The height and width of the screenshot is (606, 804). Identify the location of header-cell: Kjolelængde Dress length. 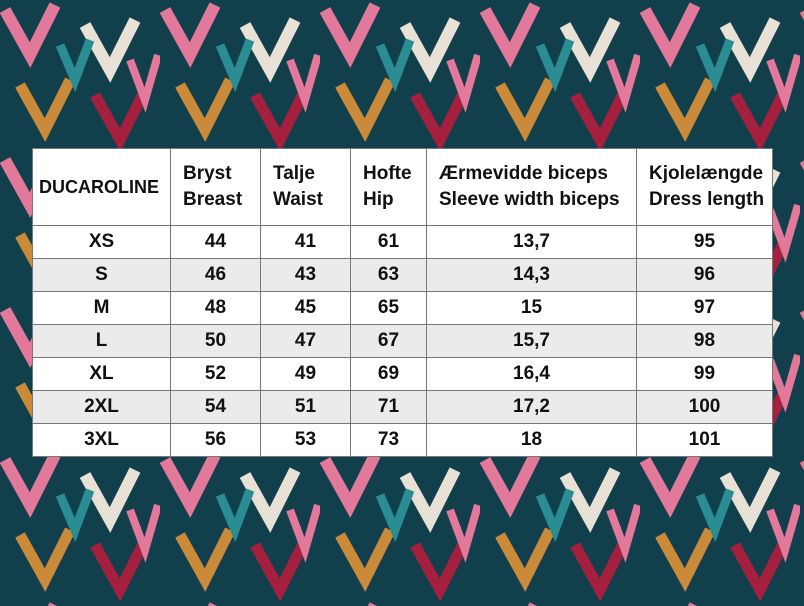
(704, 187).